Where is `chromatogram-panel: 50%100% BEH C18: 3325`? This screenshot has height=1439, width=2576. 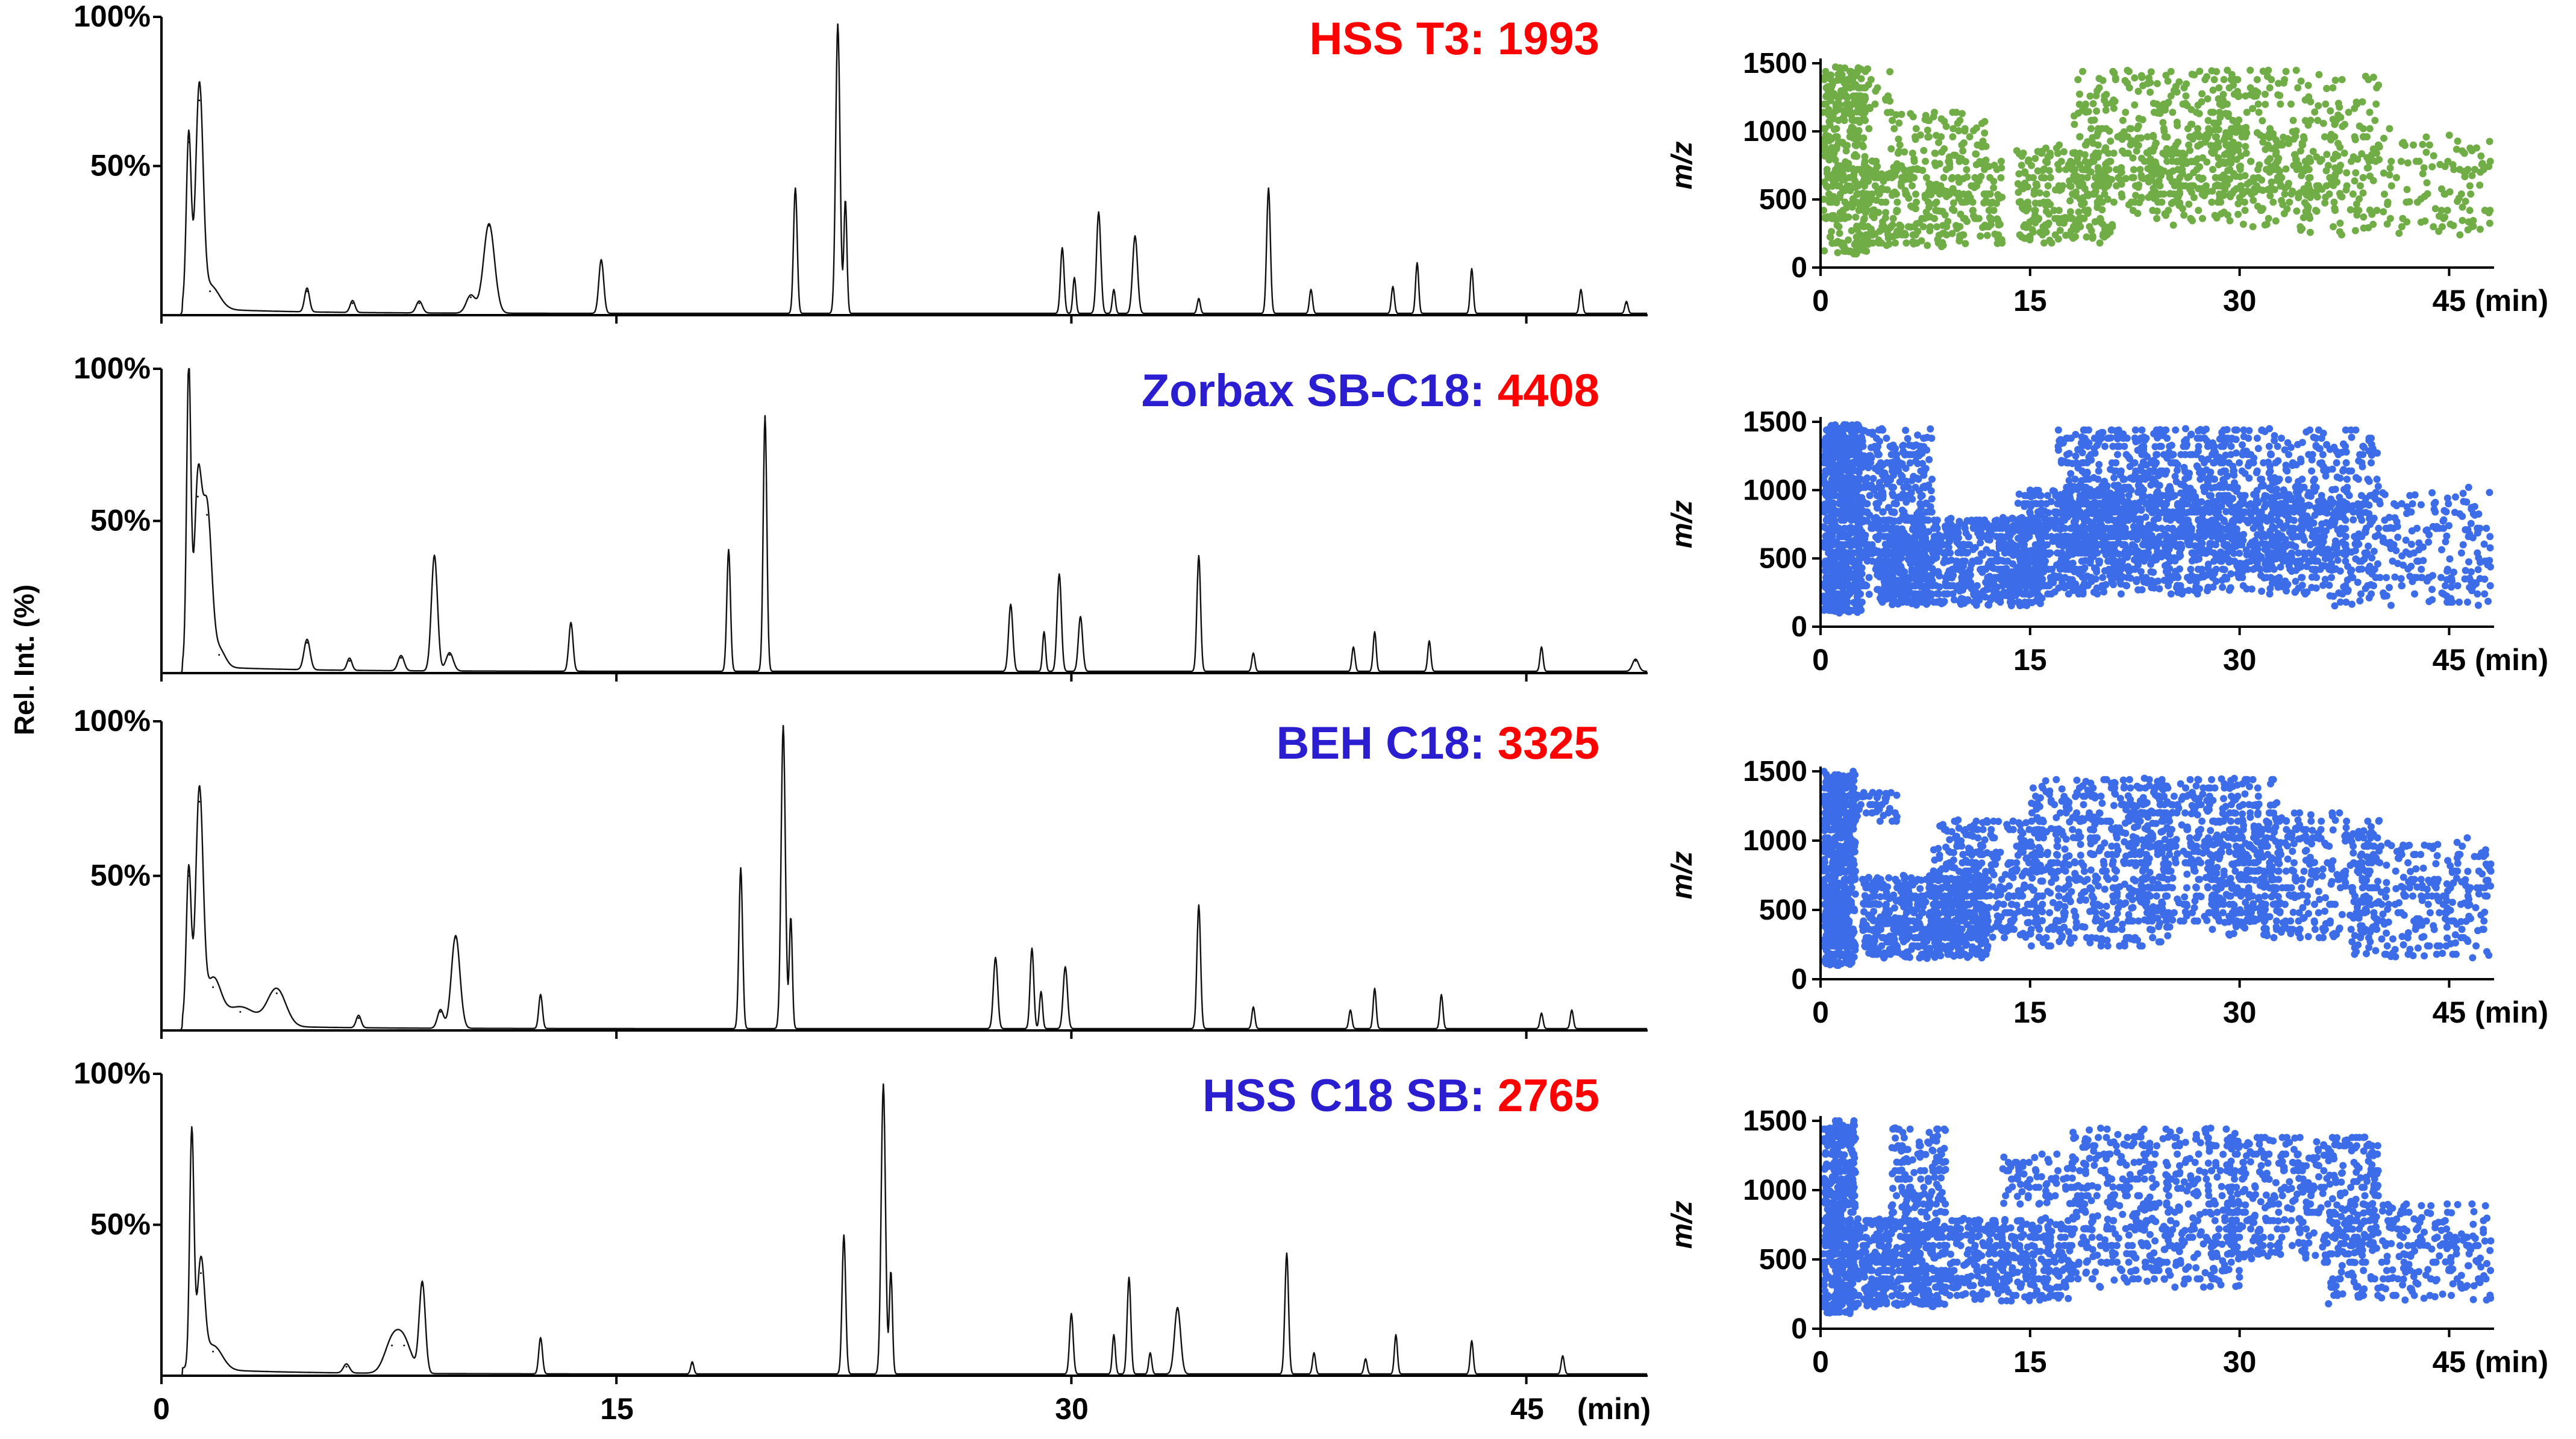 chromatogram-panel: 50%100% BEH C18: 3325 is located at coordinates (861, 872).